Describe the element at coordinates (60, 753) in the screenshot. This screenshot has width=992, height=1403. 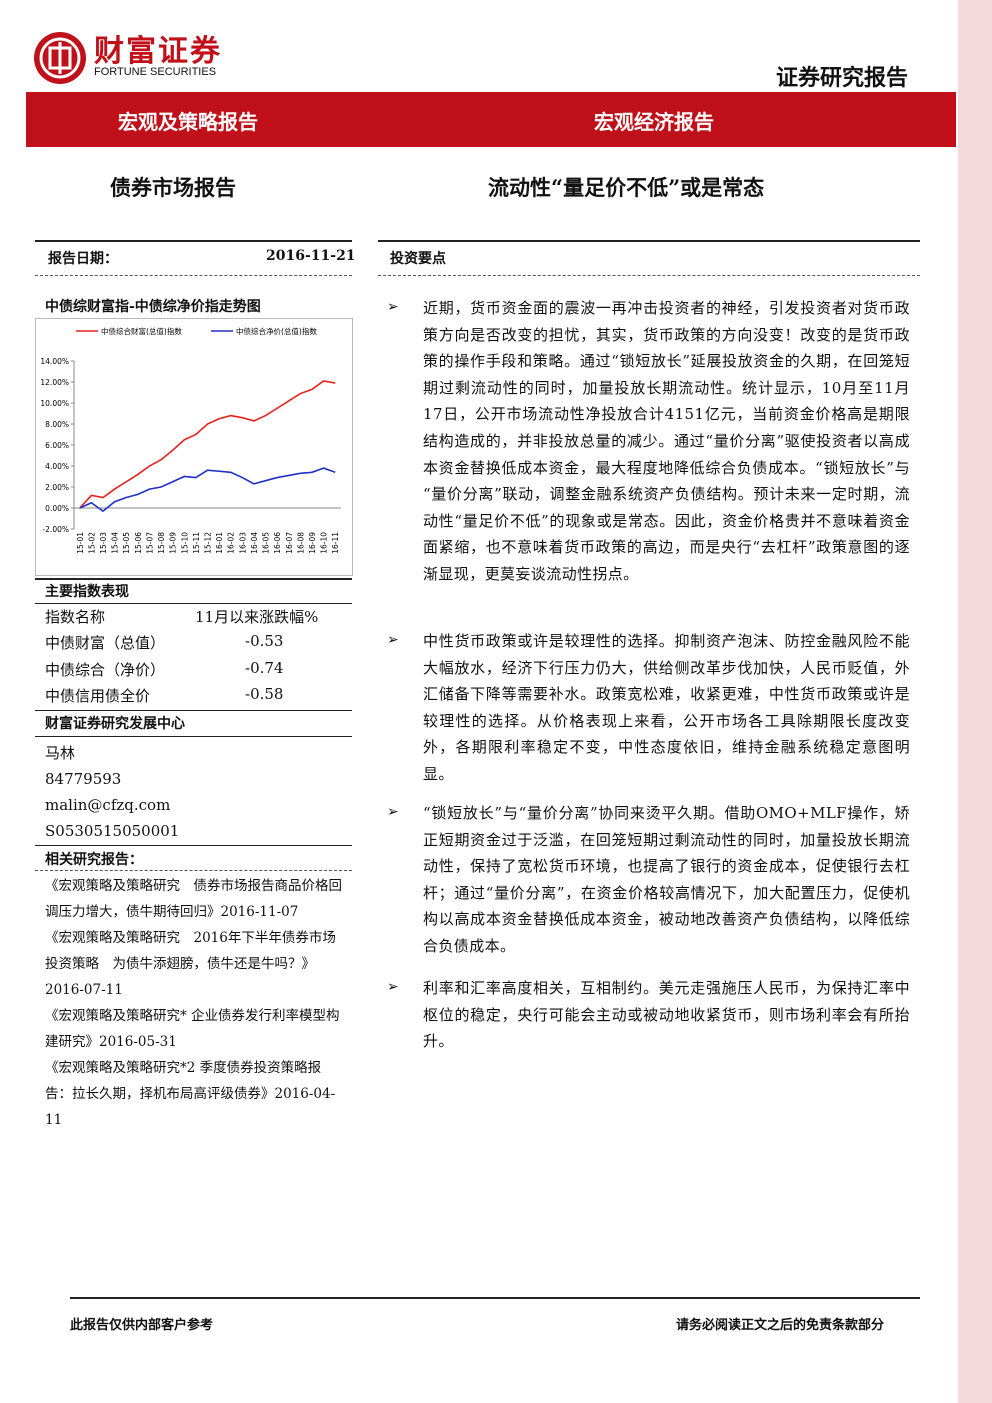
I see `analyst-name: 马林` at that location.